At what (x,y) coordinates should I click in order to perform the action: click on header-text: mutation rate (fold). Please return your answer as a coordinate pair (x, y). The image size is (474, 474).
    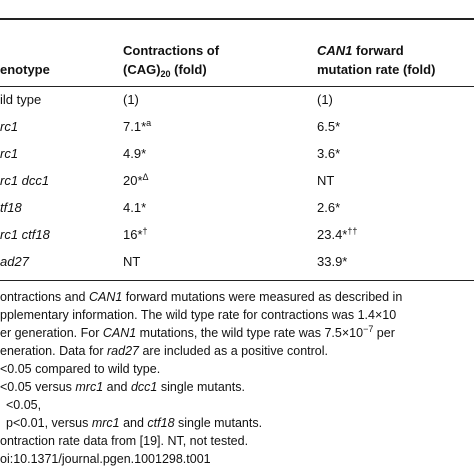
    Looking at the image, I should click on (376, 69).